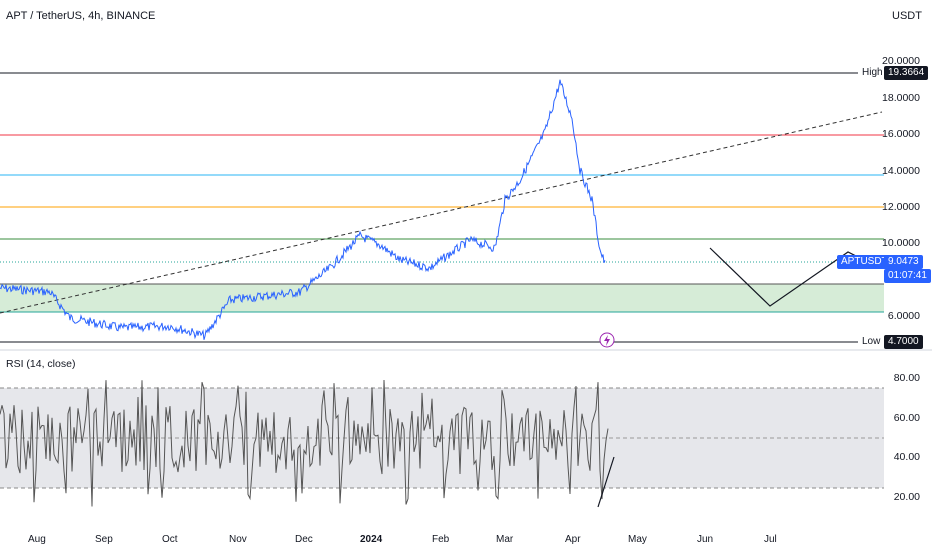  What do you see at coordinates (872, 73) in the screenshot?
I see `high-label: High` at bounding box center [872, 73].